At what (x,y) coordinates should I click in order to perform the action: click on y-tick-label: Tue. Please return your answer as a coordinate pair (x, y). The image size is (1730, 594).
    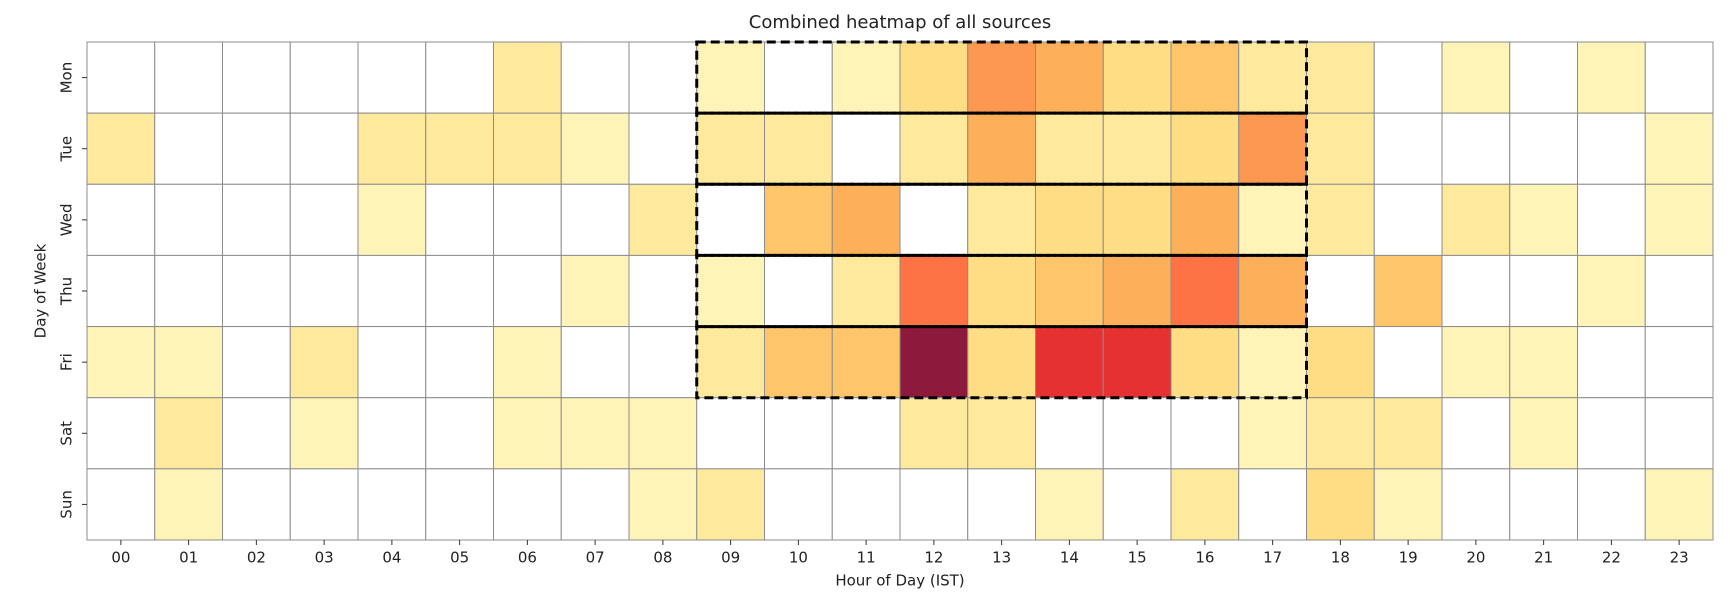
    Looking at the image, I should click on (67, 149).